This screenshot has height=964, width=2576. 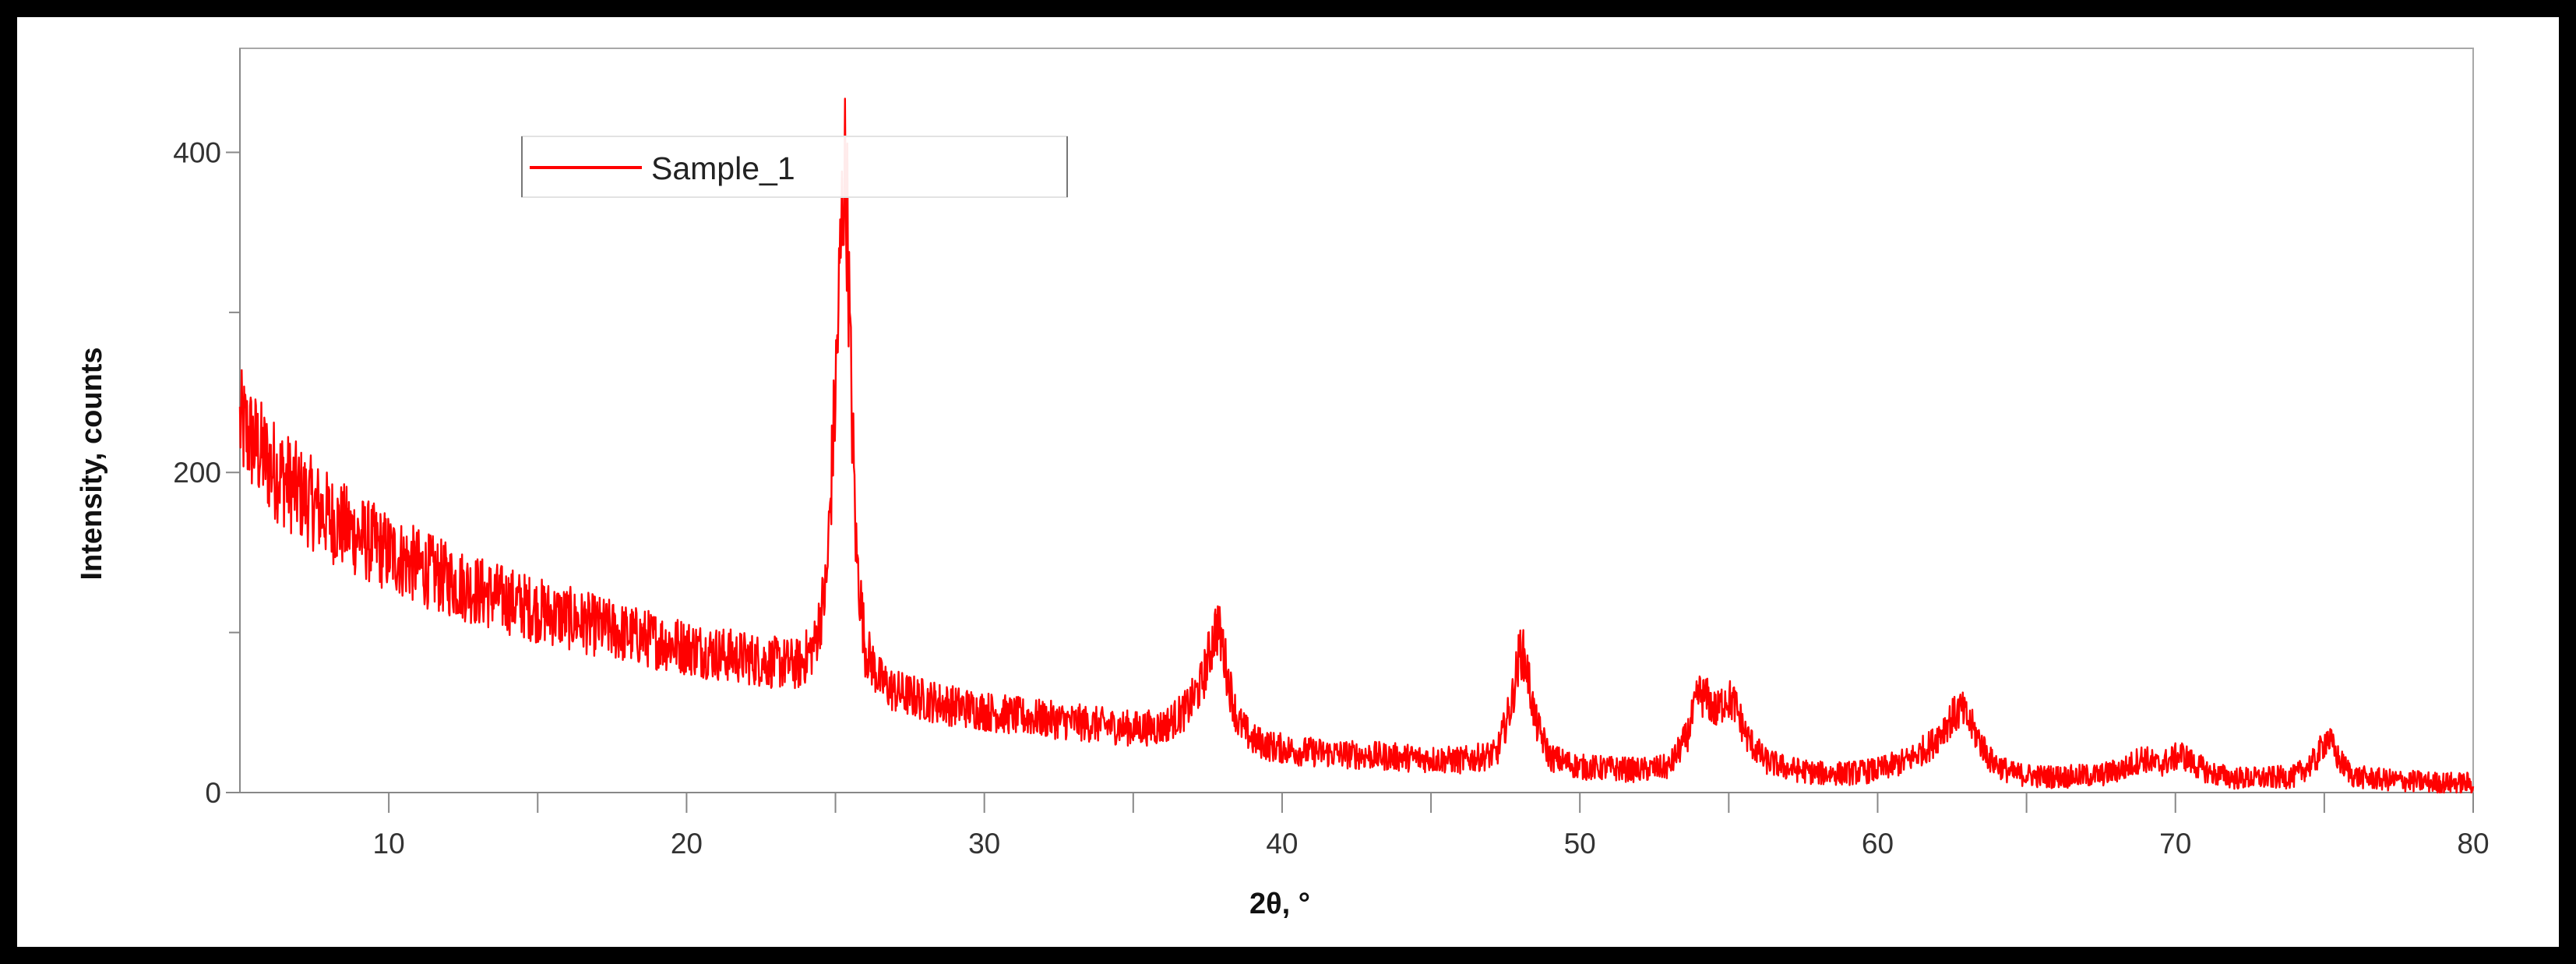 What do you see at coordinates (687, 844) in the screenshot?
I see `x-tick-label: 20` at bounding box center [687, 844].